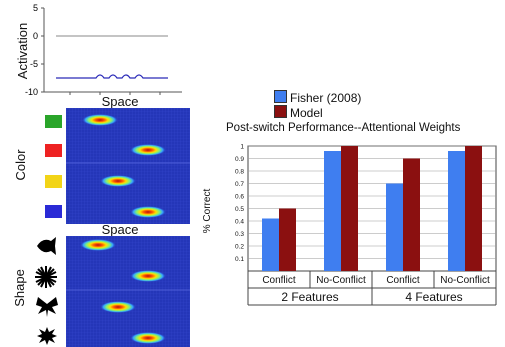 Image resolution: width=505 pixels, height=347 pixels. I want to click on legend-item-fisher: Fisher (2008), so click(317, 97).